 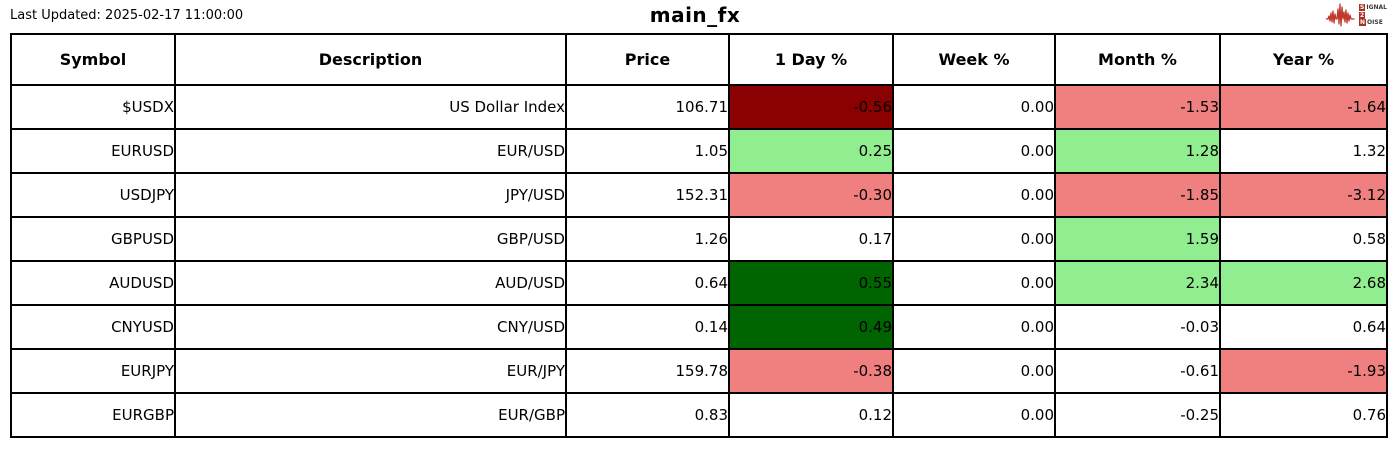 What do you see at coordinates (647, 107) in the screenshot?
I see `cell-price: 106.71` at bounding box center [647, 107].